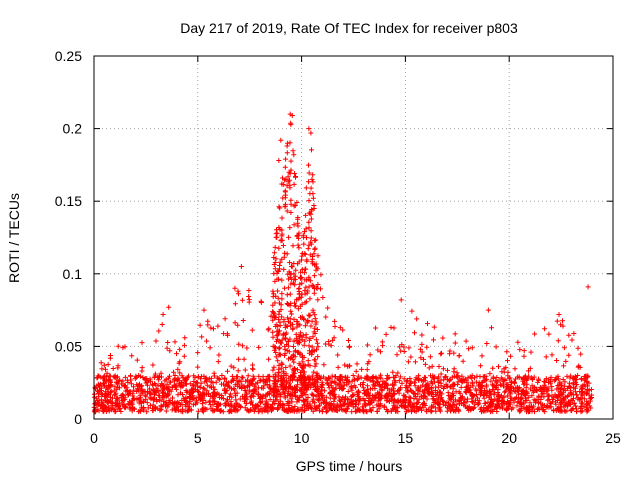 The image size is (640, 480). I want to click on x-tick-label: 20, so click(509, 438).